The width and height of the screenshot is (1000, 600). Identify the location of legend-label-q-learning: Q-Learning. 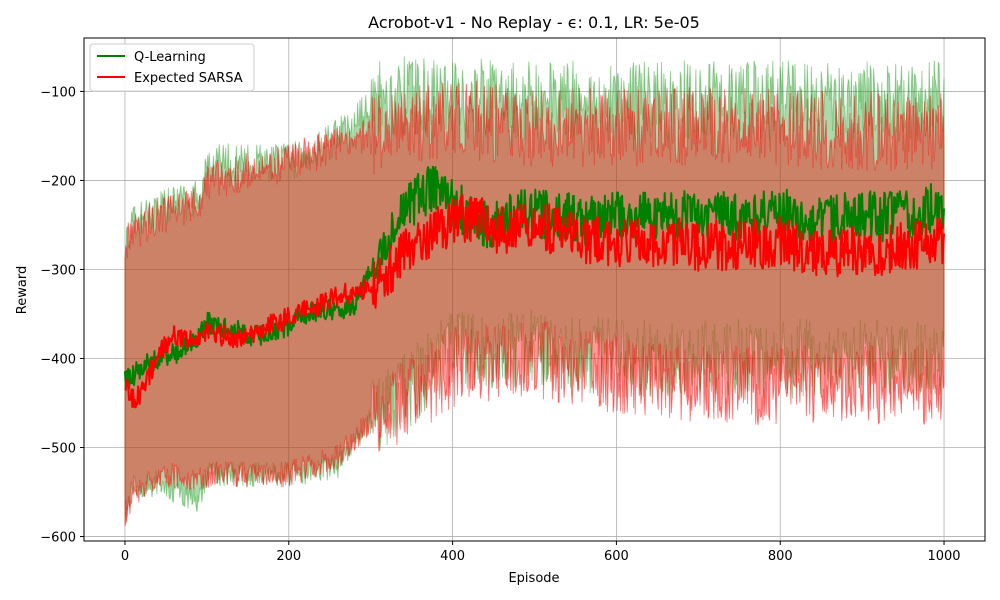
(170, 57).